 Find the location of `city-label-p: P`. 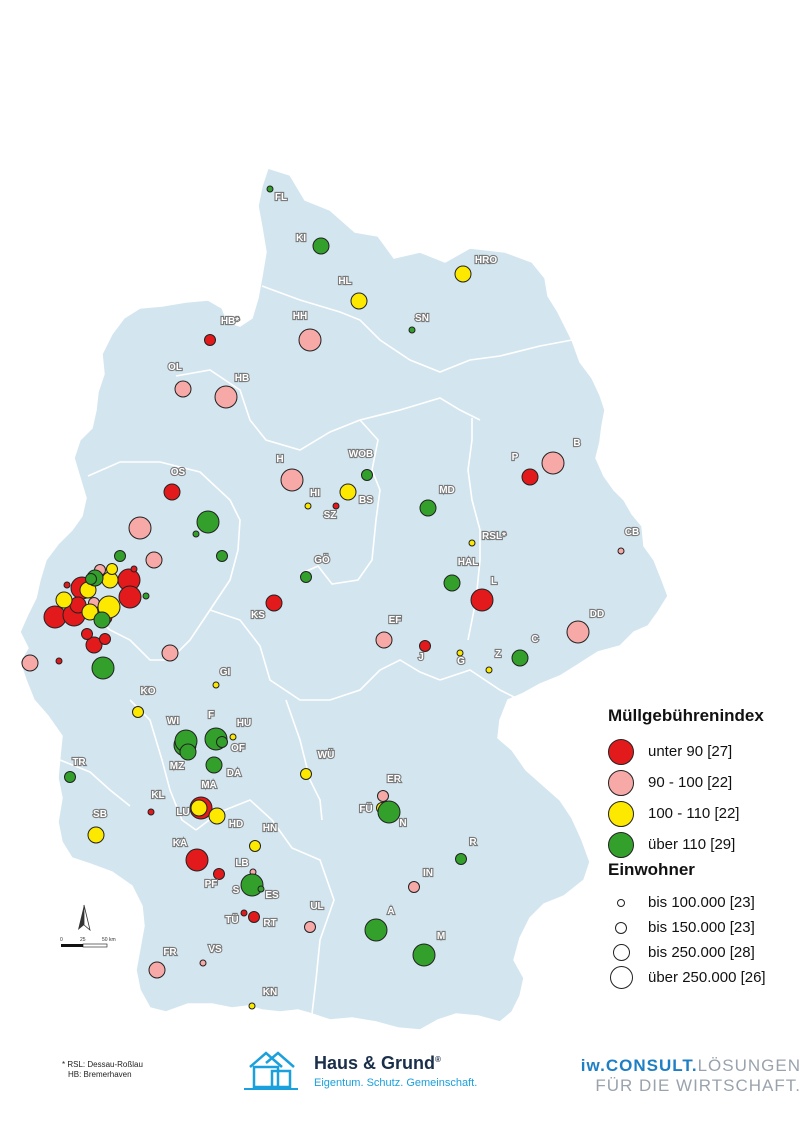

city-label-p: P is located at coordinates (515, 457).